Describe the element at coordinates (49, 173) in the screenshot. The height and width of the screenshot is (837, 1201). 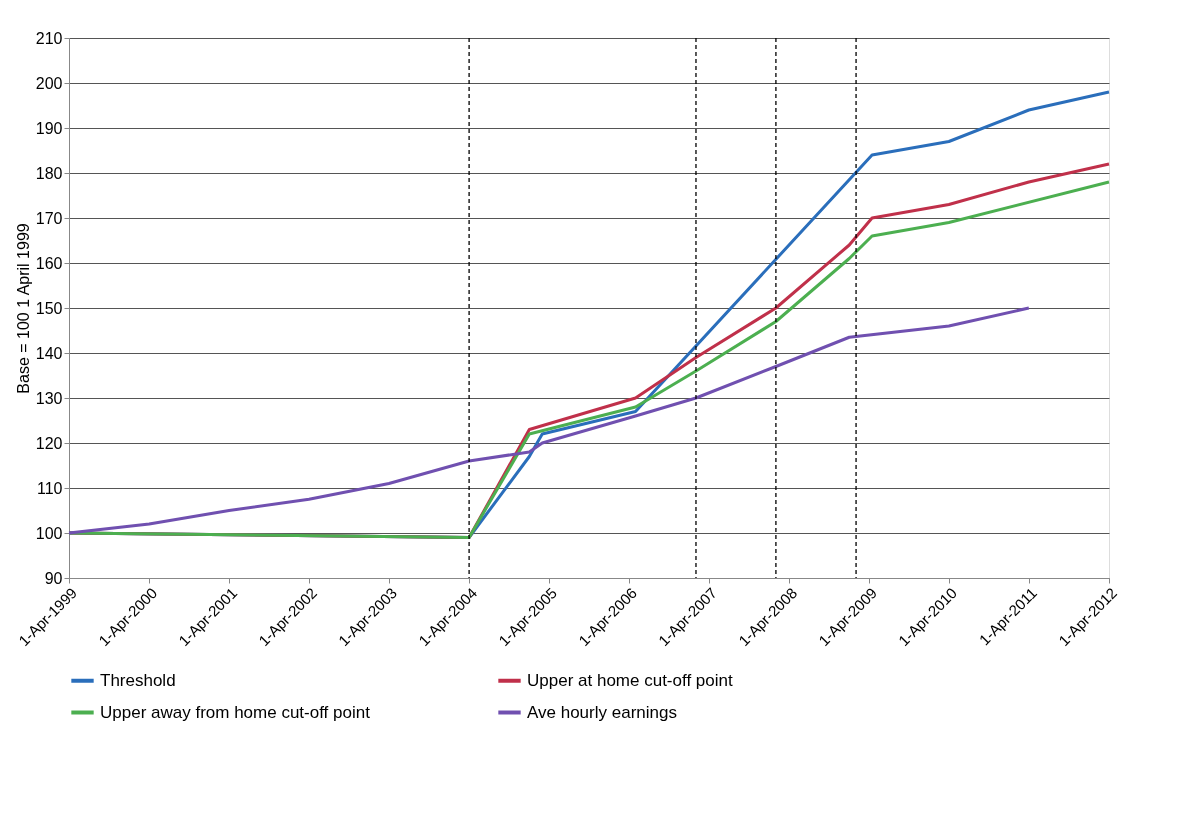
I see `y-tick-label: 180` at that location.